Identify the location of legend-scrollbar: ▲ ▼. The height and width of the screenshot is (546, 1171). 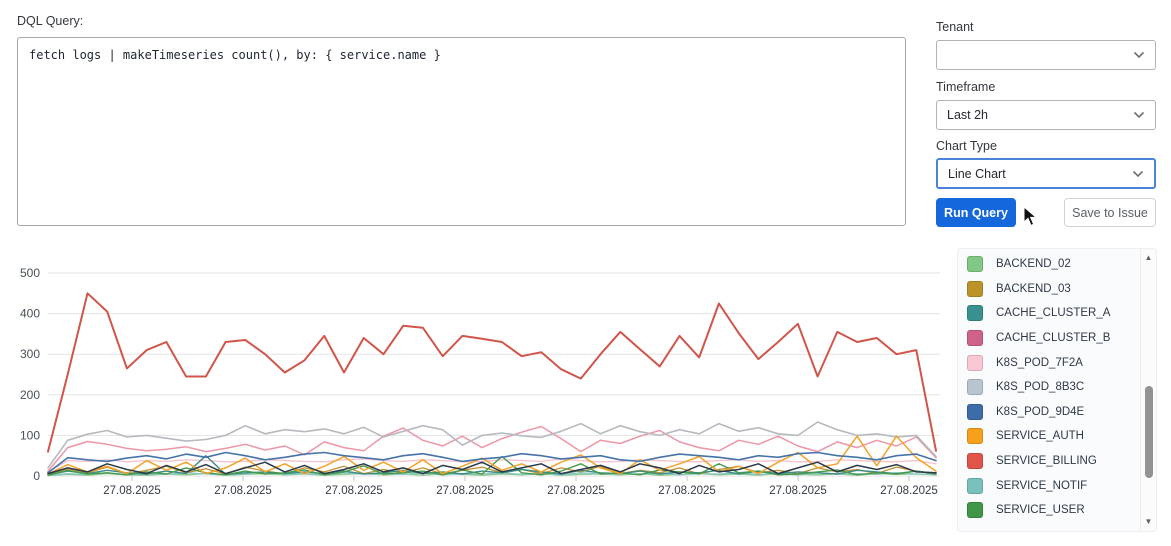
(1148, 390).